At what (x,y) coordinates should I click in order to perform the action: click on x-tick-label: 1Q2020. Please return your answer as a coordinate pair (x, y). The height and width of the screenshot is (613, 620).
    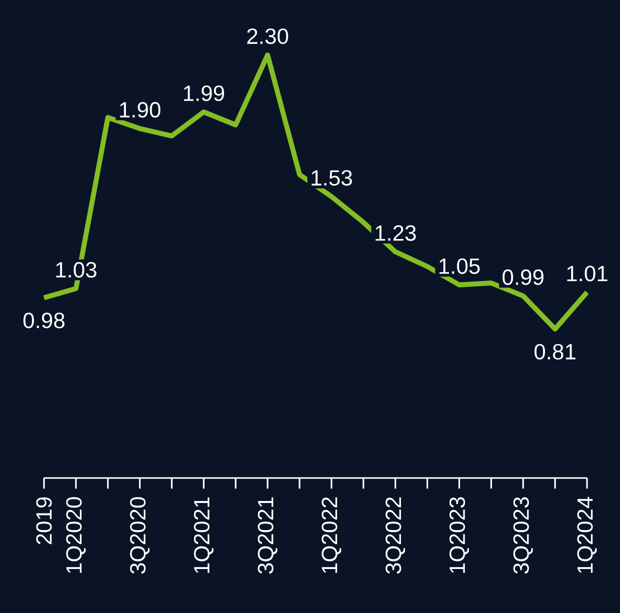
    Looking at the image, I should click on (76, 535).